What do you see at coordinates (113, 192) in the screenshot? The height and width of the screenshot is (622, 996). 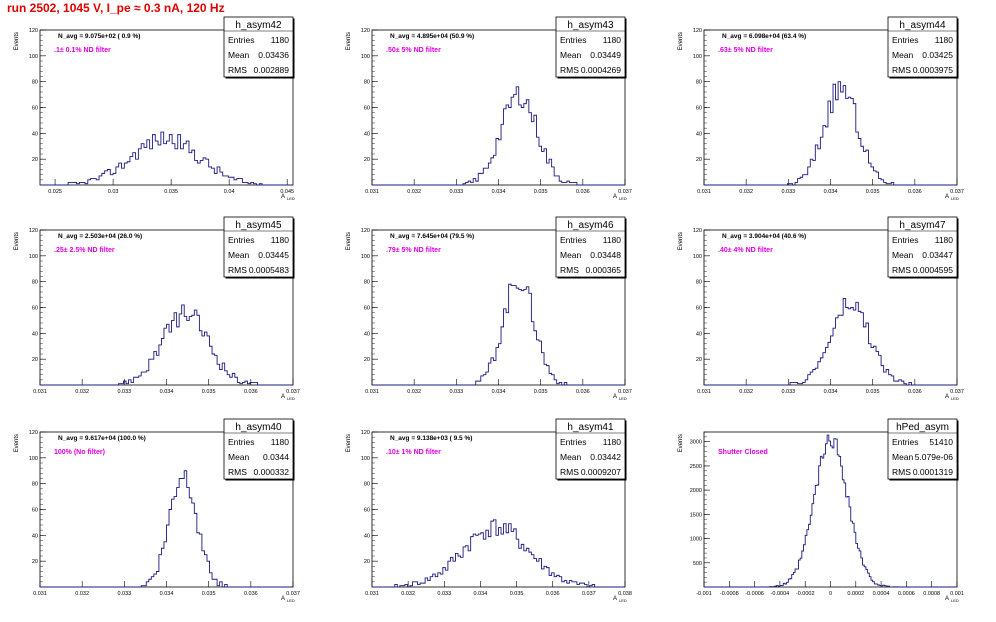 I see `x-tick-label: 0.03` at bounding box center [113, 192].